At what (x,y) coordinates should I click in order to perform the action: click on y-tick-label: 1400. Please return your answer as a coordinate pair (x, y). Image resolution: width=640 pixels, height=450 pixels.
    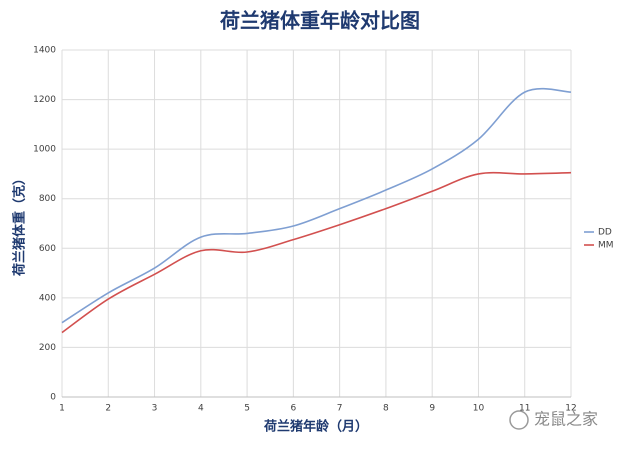
    Looking at the image, I should click on (44, 51).